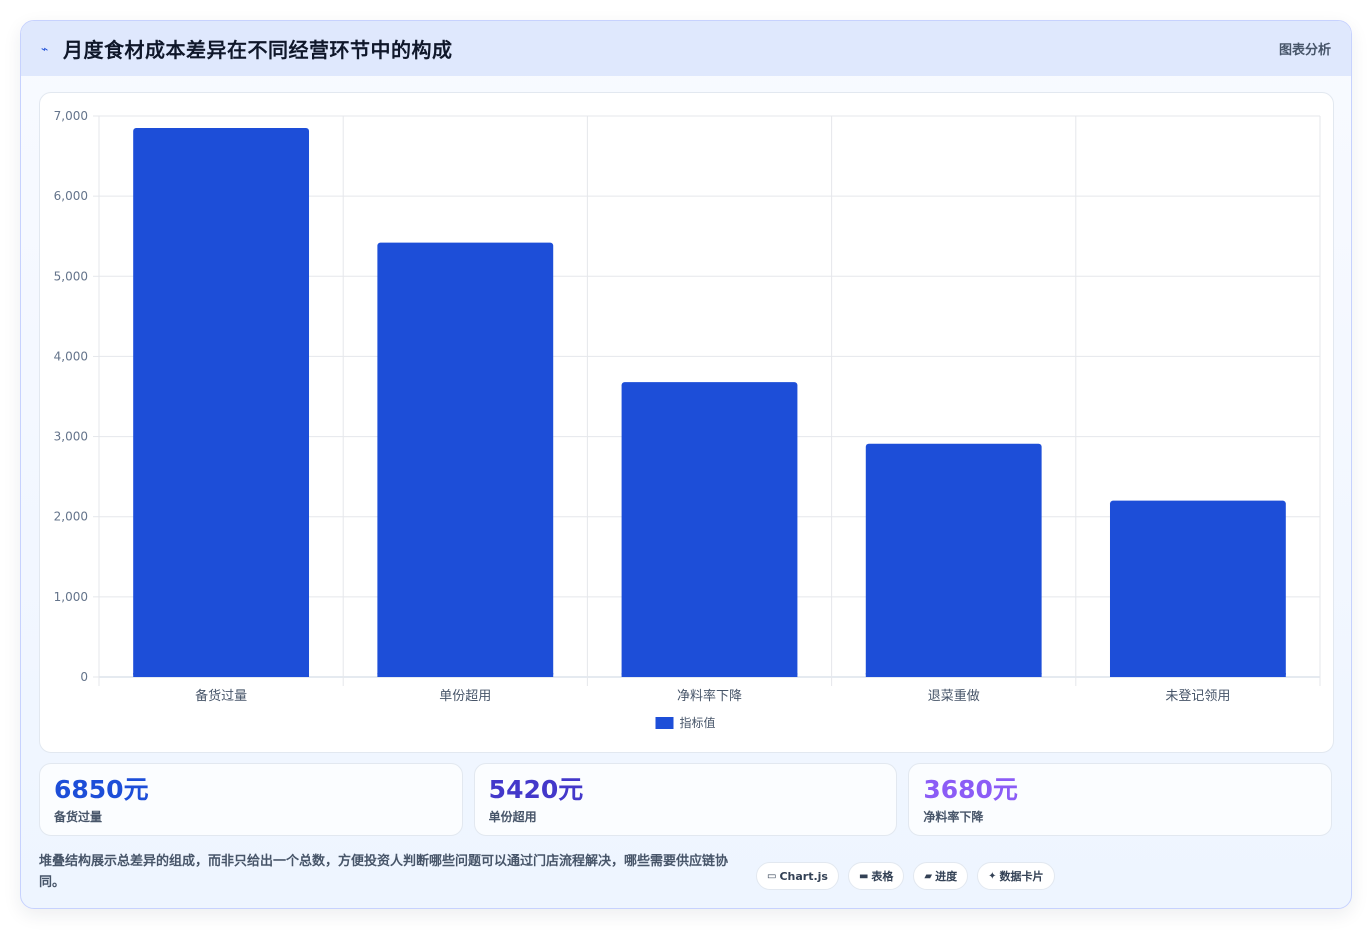 The height and width of the screenshot is (930, 1372). I want to click on trend-line-icon: ⌁, so click(45, 48).